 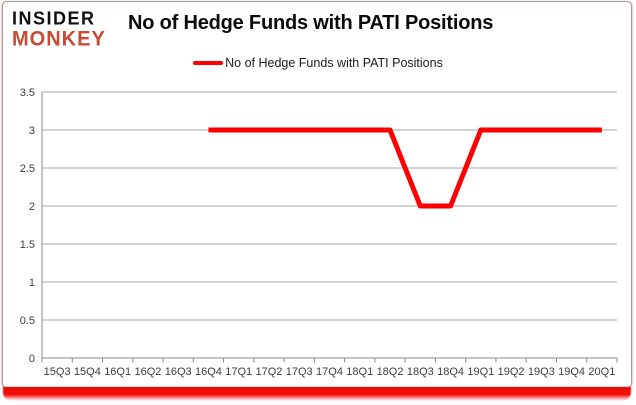 I want to click on y-tick-label: 2, so click(x=32, y=207).